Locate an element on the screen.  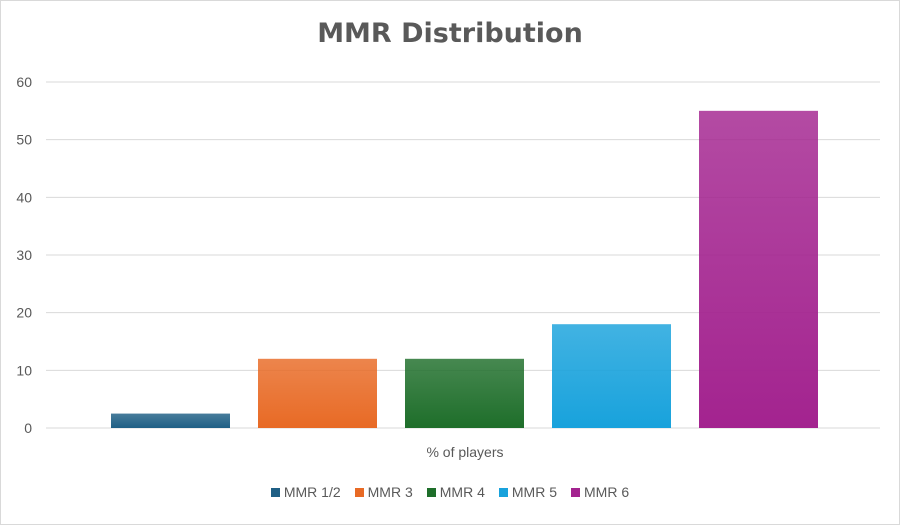
legend-item: MMR 5 is located at coordinates (528, 492).